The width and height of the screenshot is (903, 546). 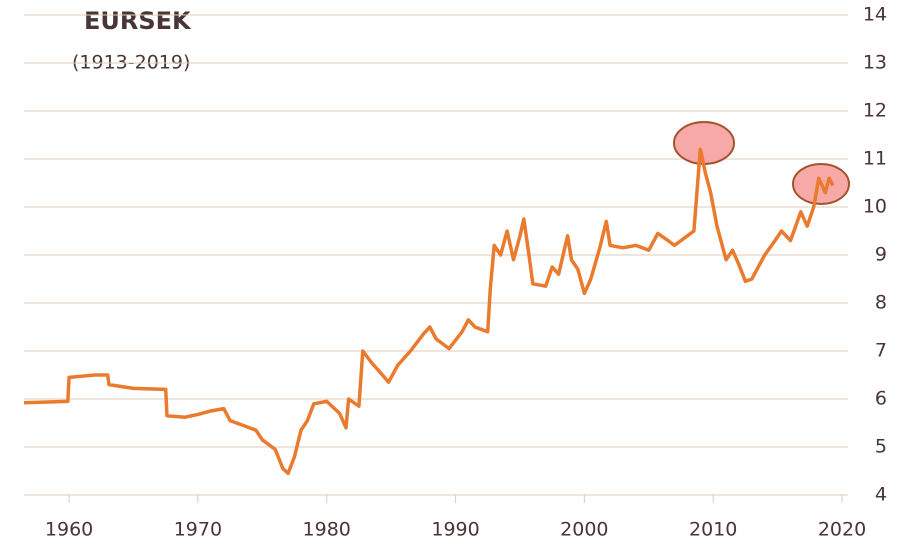 I want to click on y-tick-label: 6, so click(x=881, y=399).